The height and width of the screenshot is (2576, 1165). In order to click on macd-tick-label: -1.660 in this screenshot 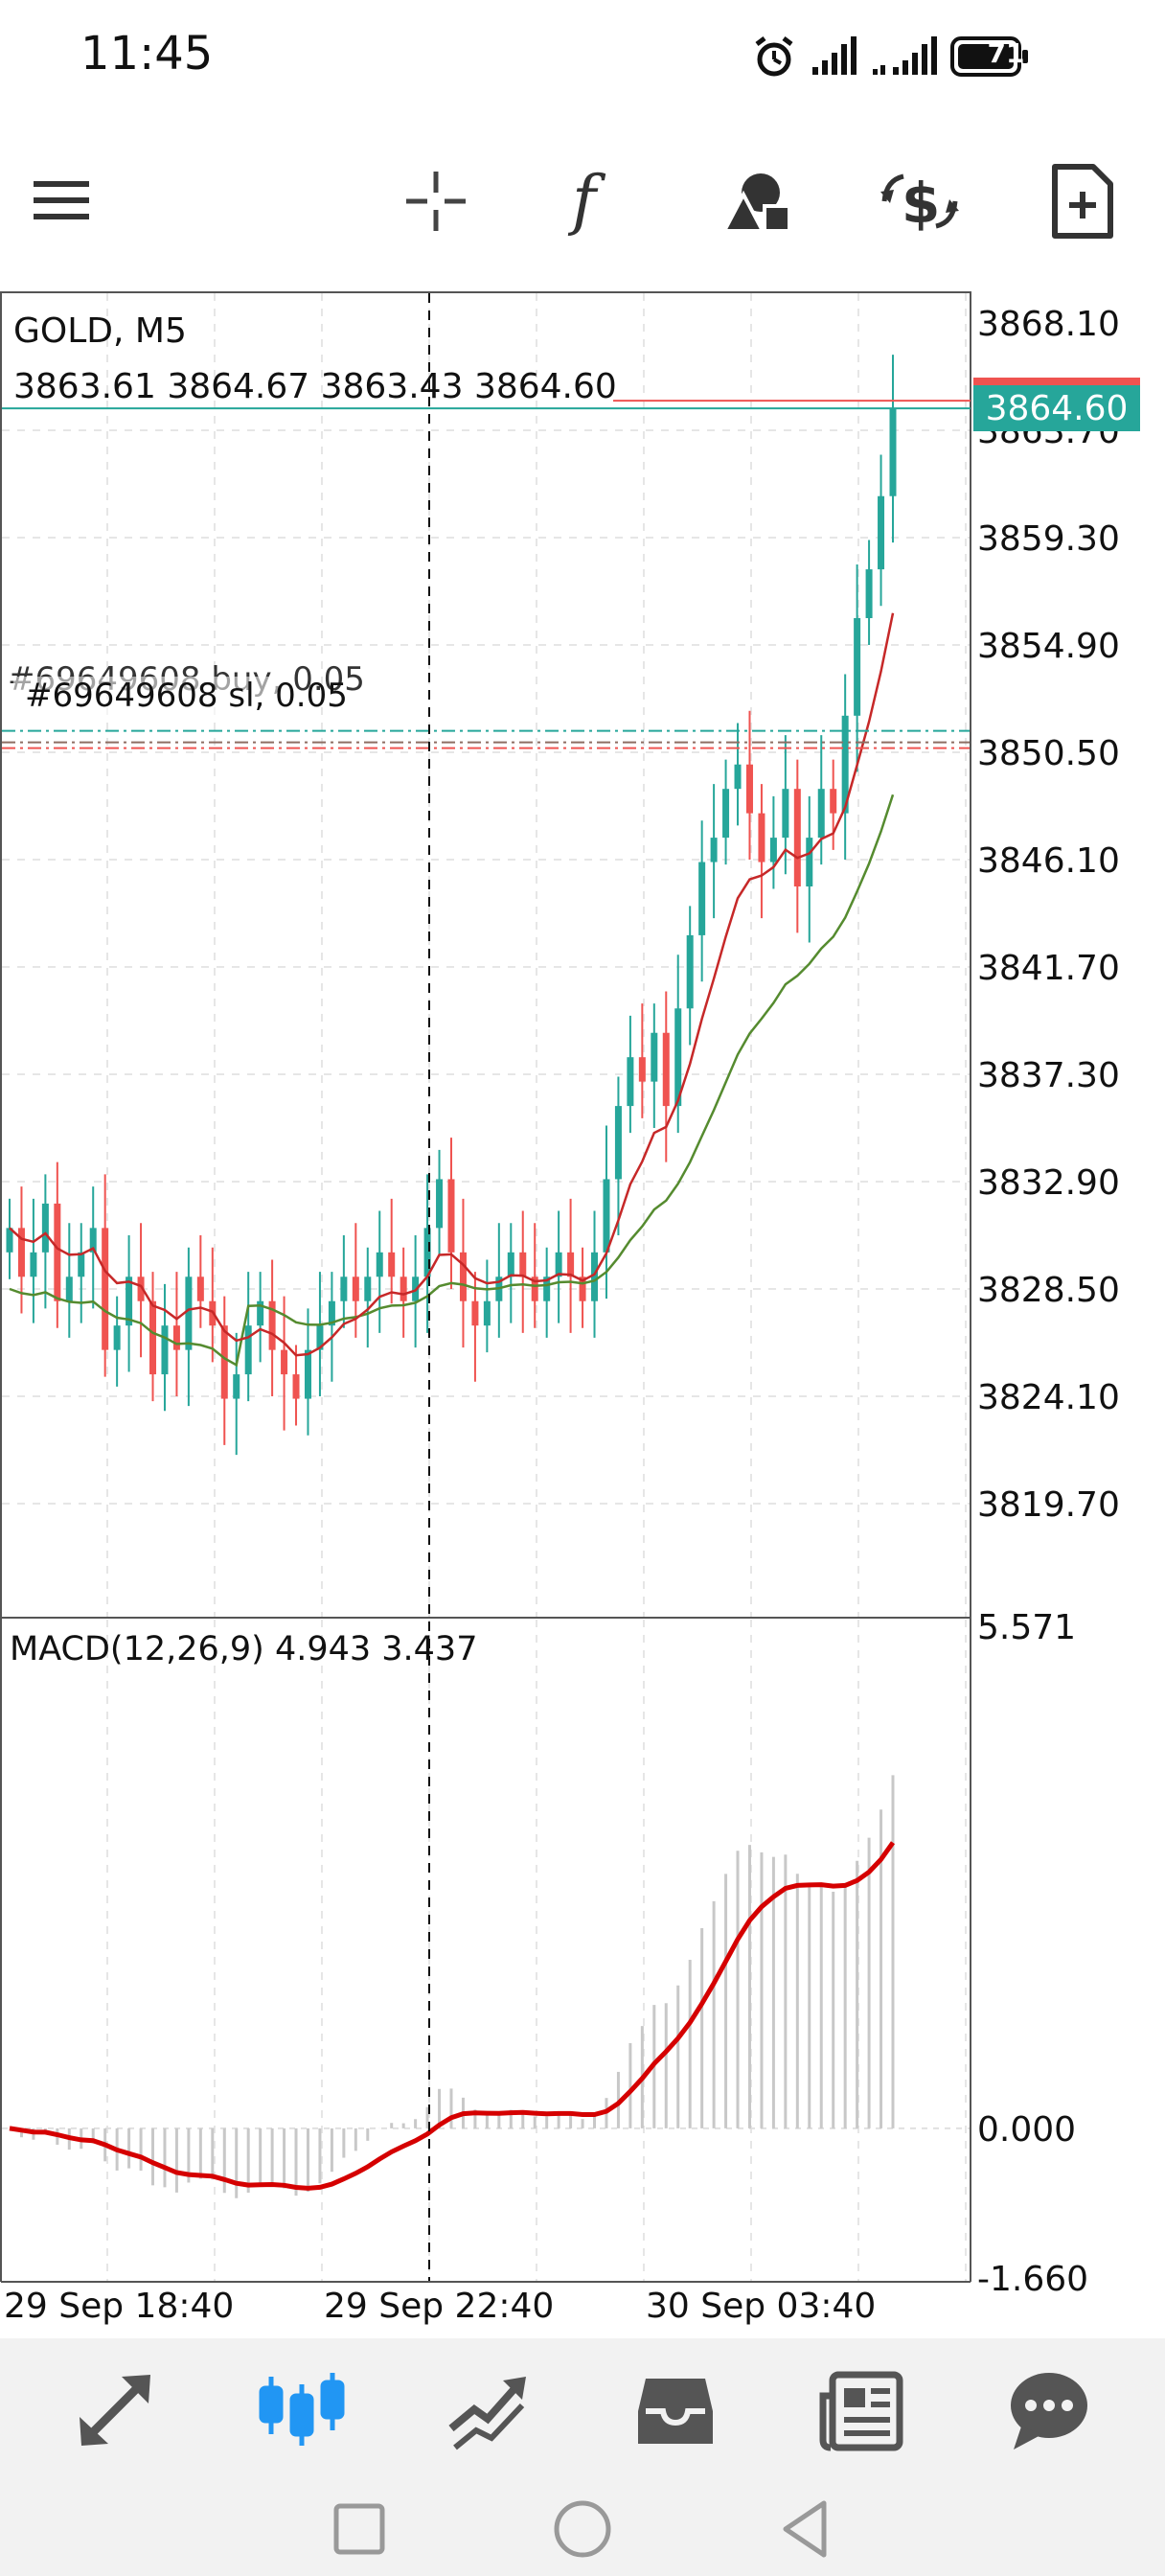, I will do `click(1032, 2279)`.